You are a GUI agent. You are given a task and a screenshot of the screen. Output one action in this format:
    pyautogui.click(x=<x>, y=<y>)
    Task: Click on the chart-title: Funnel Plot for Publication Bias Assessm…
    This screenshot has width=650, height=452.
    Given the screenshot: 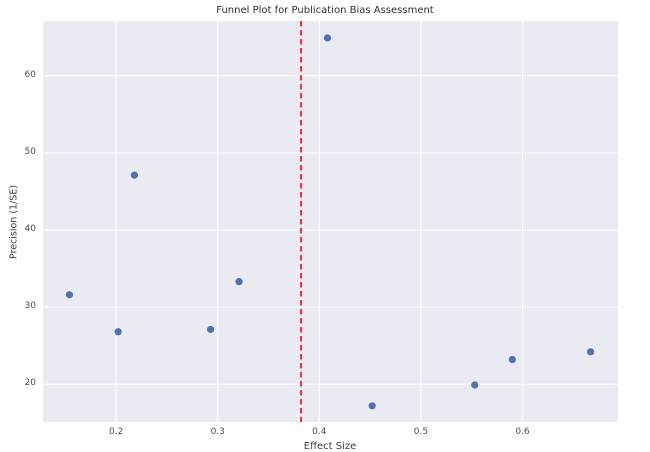 What is the action you would take?
    pyautogui.click(x=325, y=10)
    